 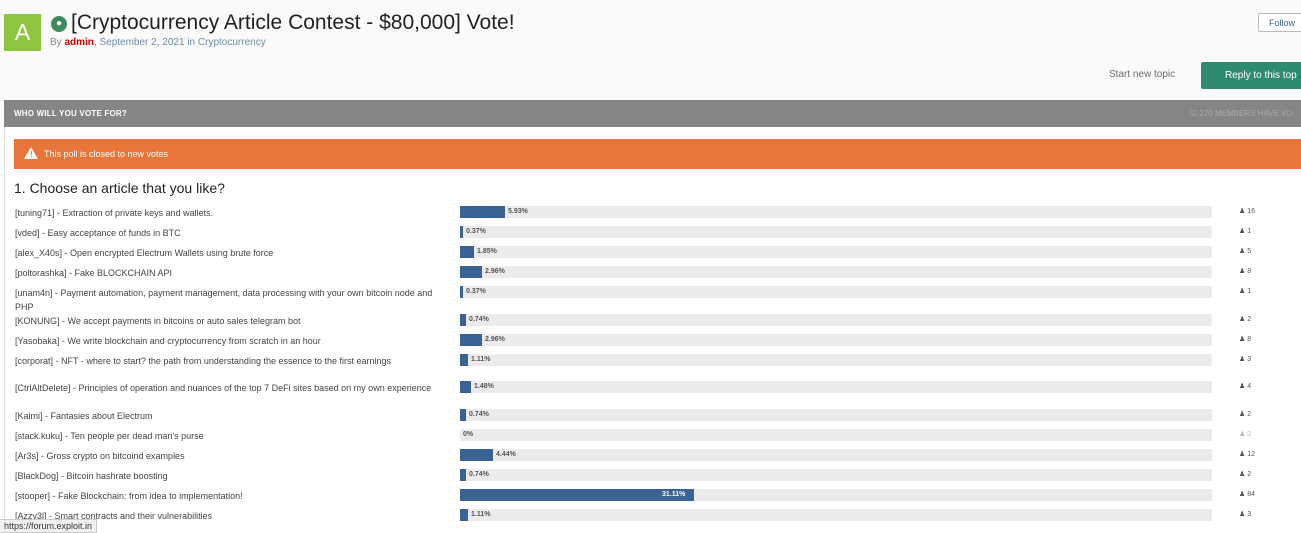 I want to click on choice-bar-track: 1.48%, so click(x=836, y=387).